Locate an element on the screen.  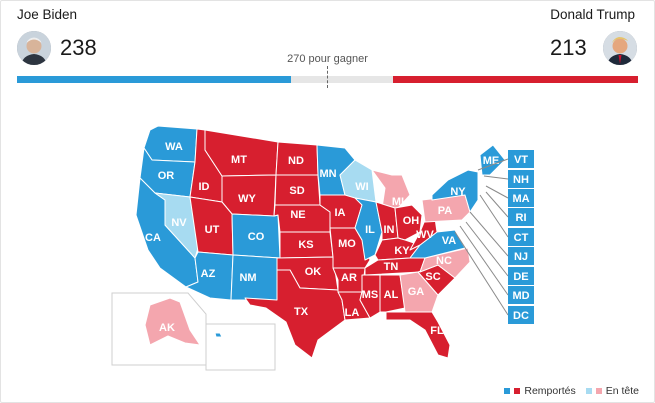
label-TX: TX is located at coordinates (301, 312).